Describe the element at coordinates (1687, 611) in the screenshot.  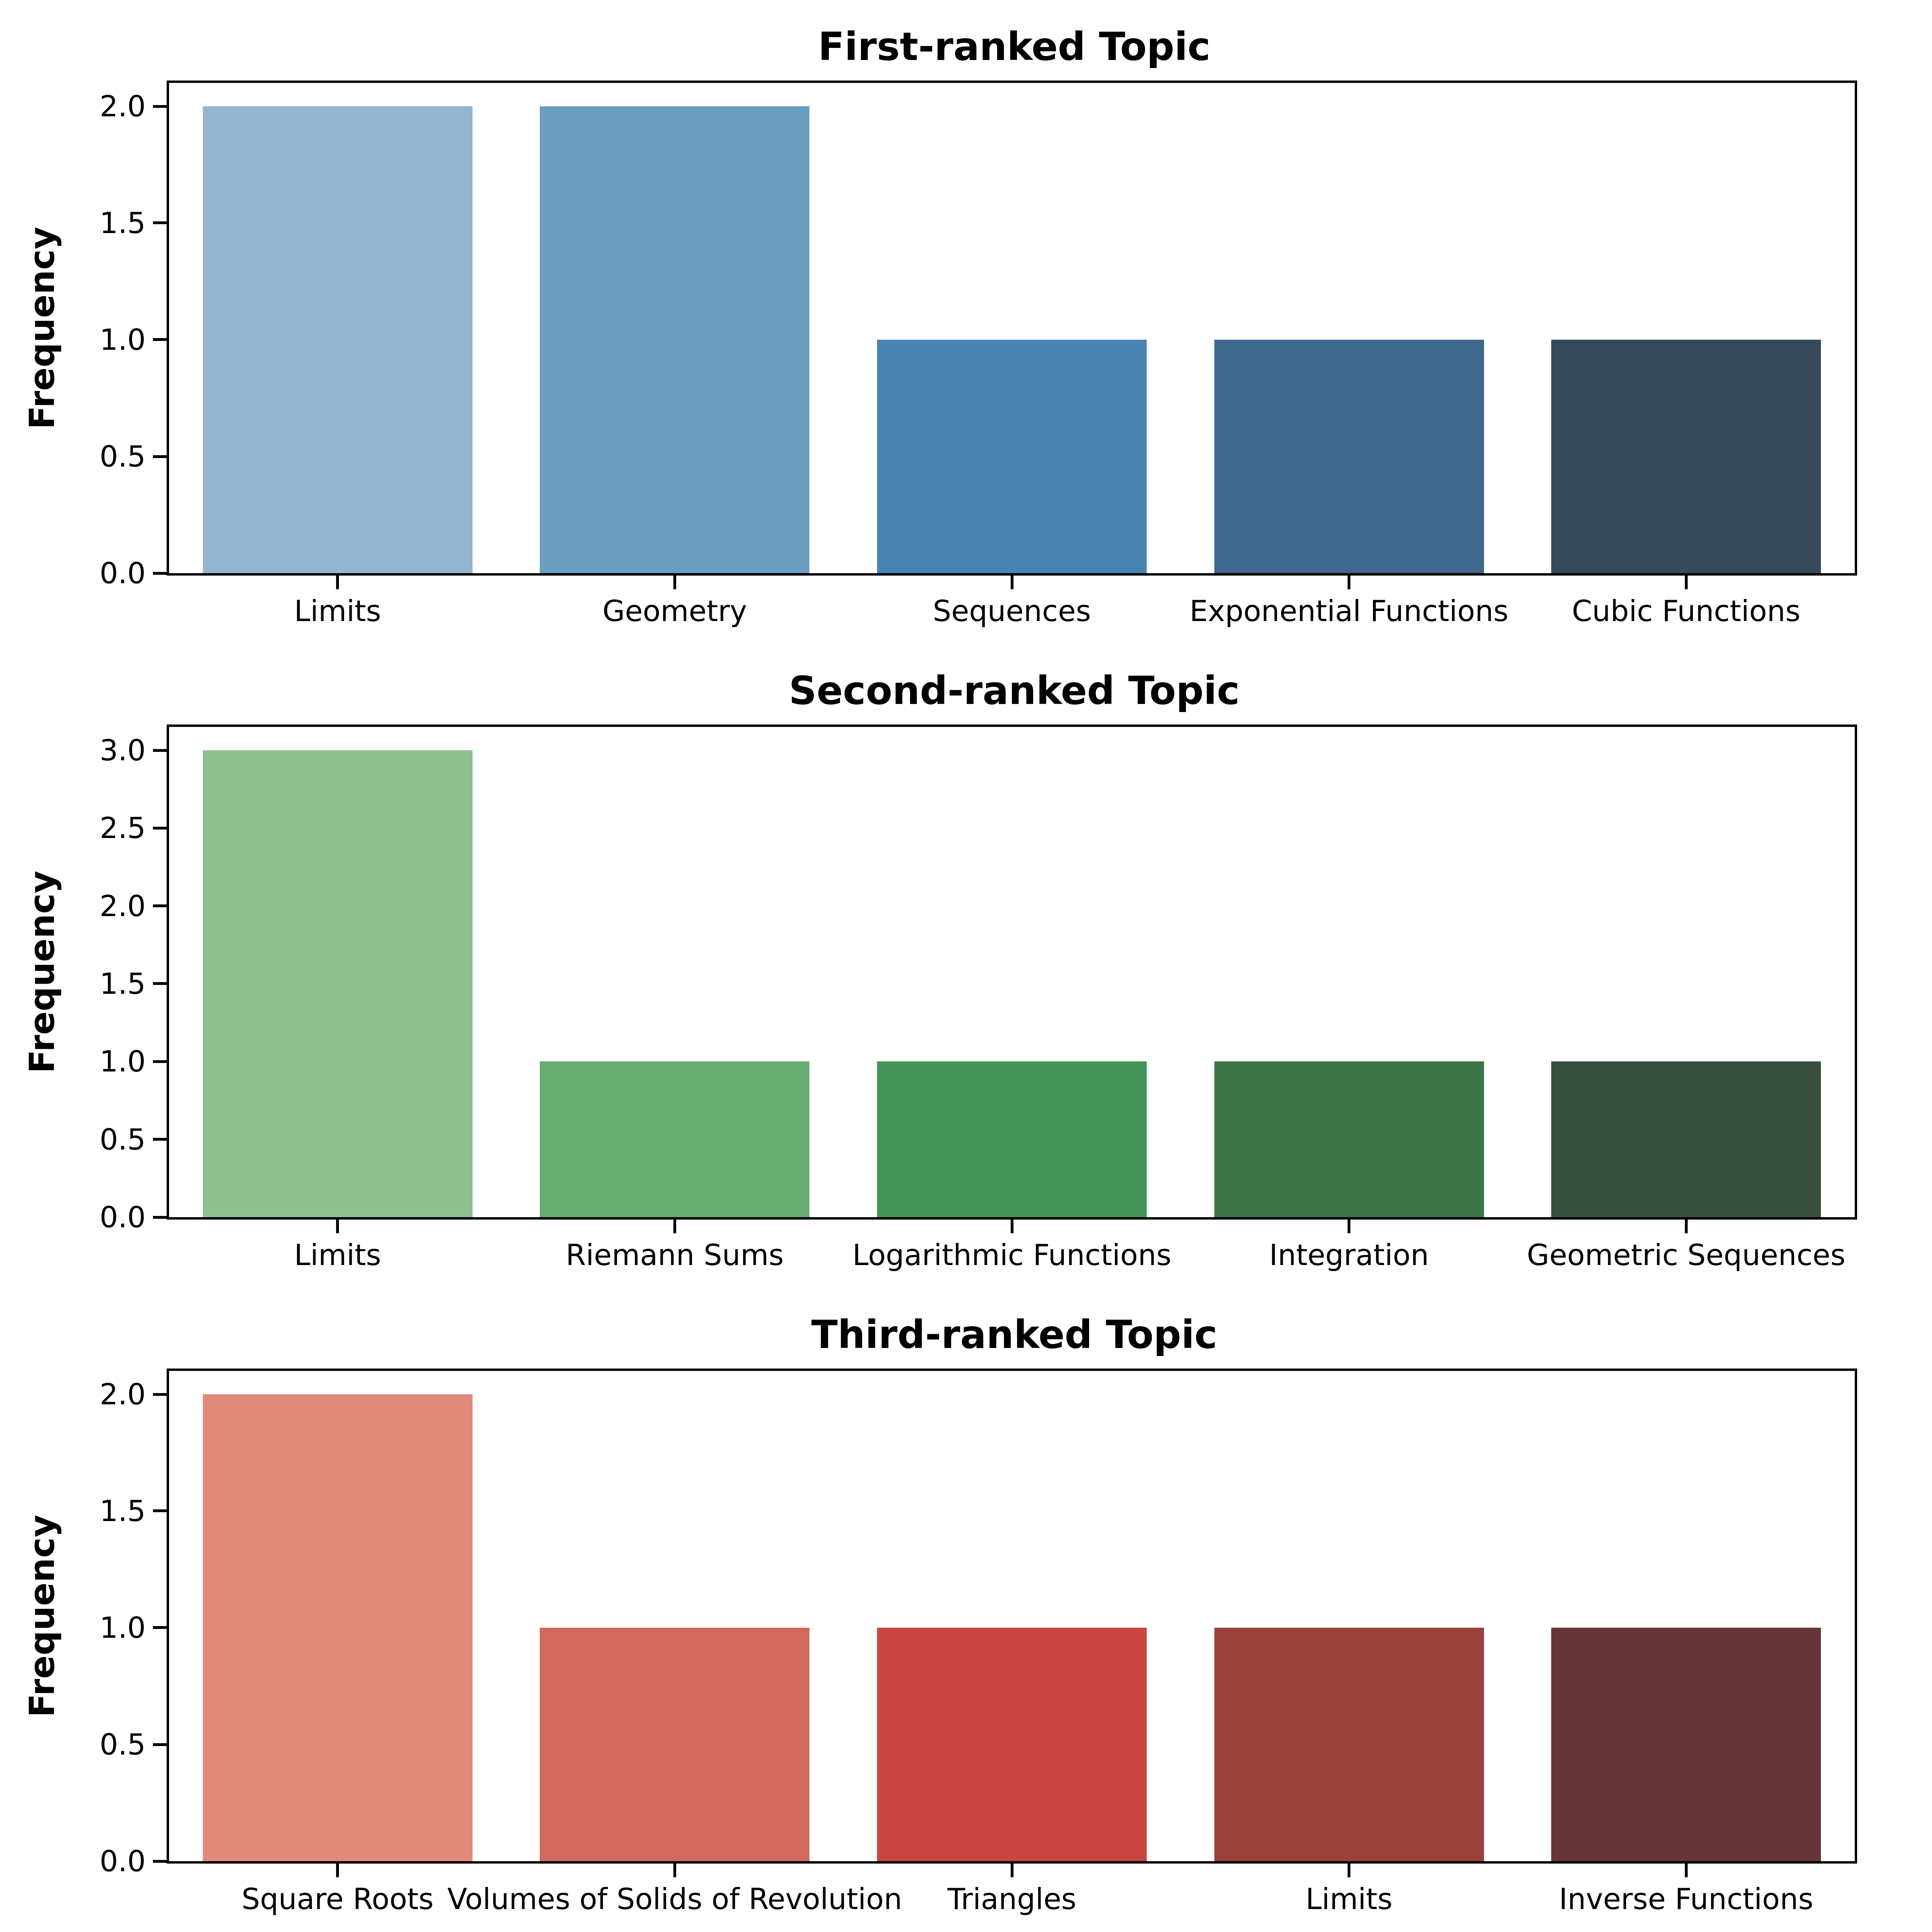
I see `x-tick-label: Cubic Functions` at that location.